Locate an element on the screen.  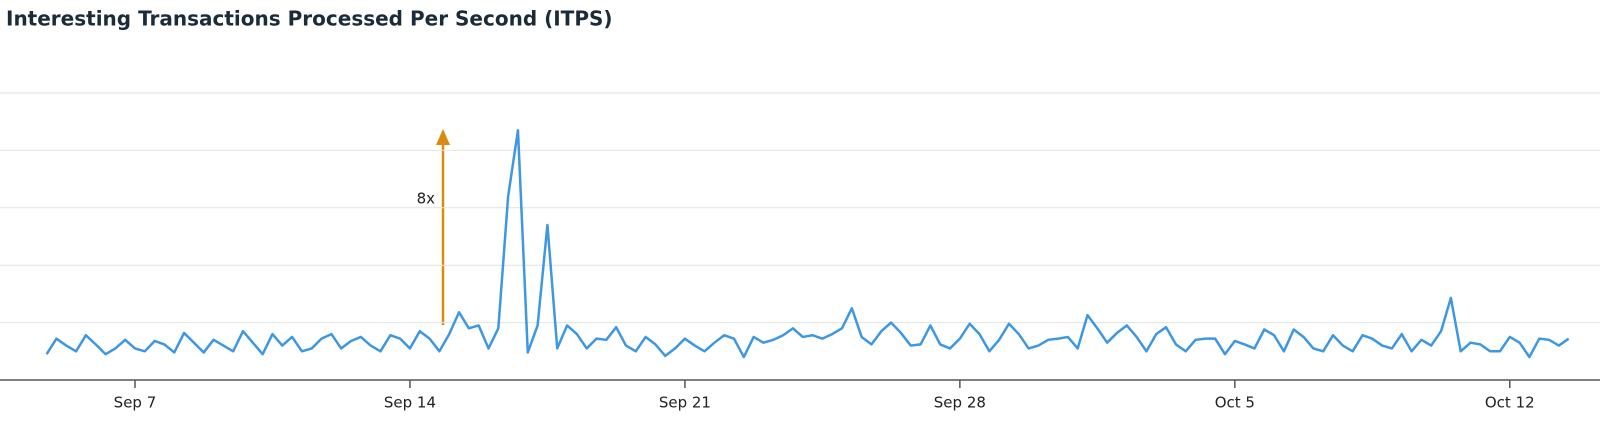
annotation-label: 8x is located at coordinates (426, 199).